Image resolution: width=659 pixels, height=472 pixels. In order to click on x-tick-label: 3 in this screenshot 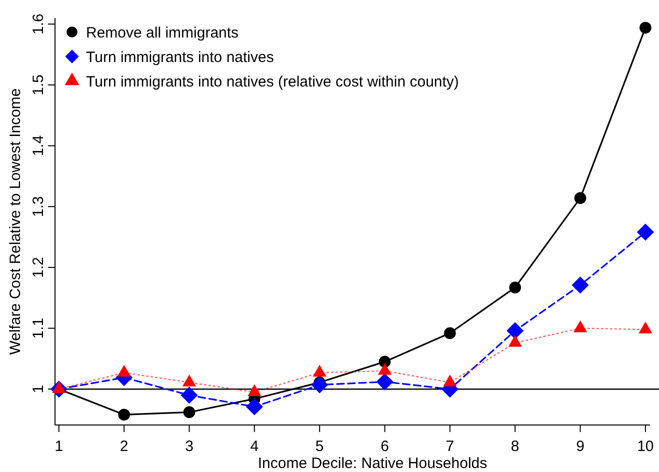, I will do `click(189, 446)`.